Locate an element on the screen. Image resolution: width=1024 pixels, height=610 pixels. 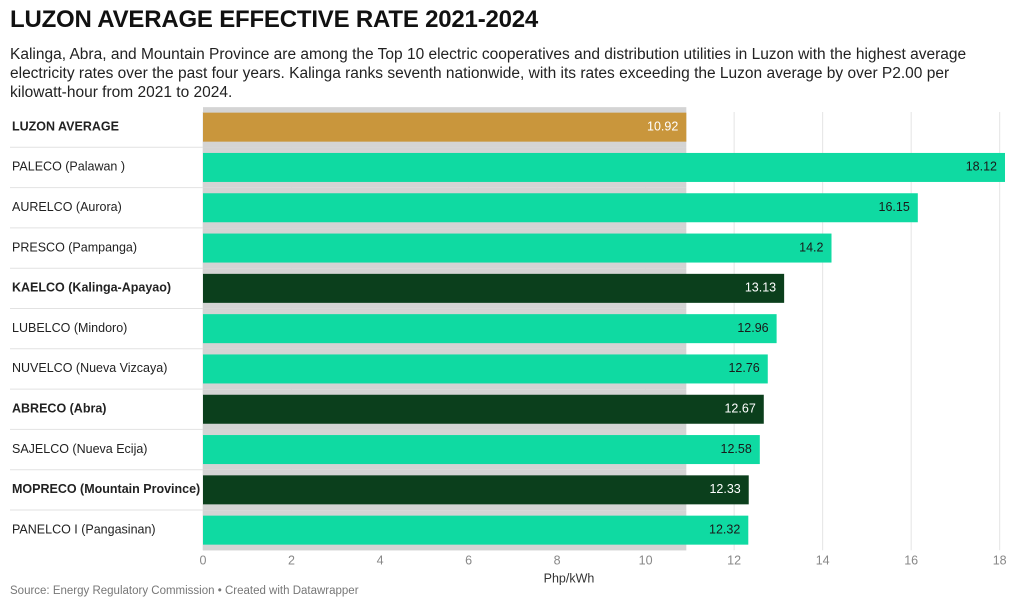
x-tick-label: 10 is located at coordinates (646, 561).